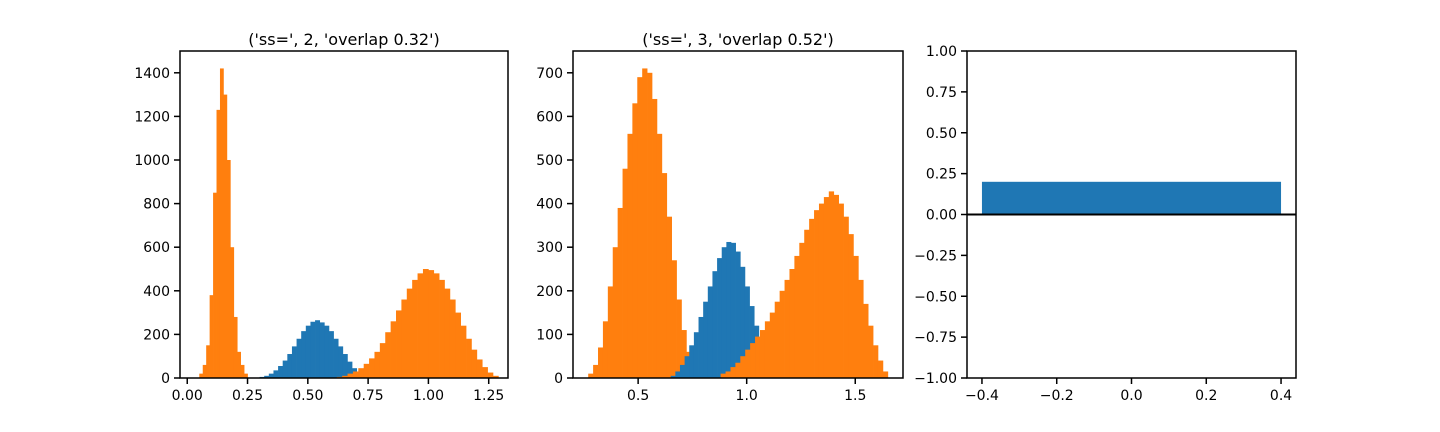 The image size is (1440, 432). What do you see at coordinates (187, 396) in the screenshot?
I see `x-tick-label: 0.00` at bounding box center [187, 396].